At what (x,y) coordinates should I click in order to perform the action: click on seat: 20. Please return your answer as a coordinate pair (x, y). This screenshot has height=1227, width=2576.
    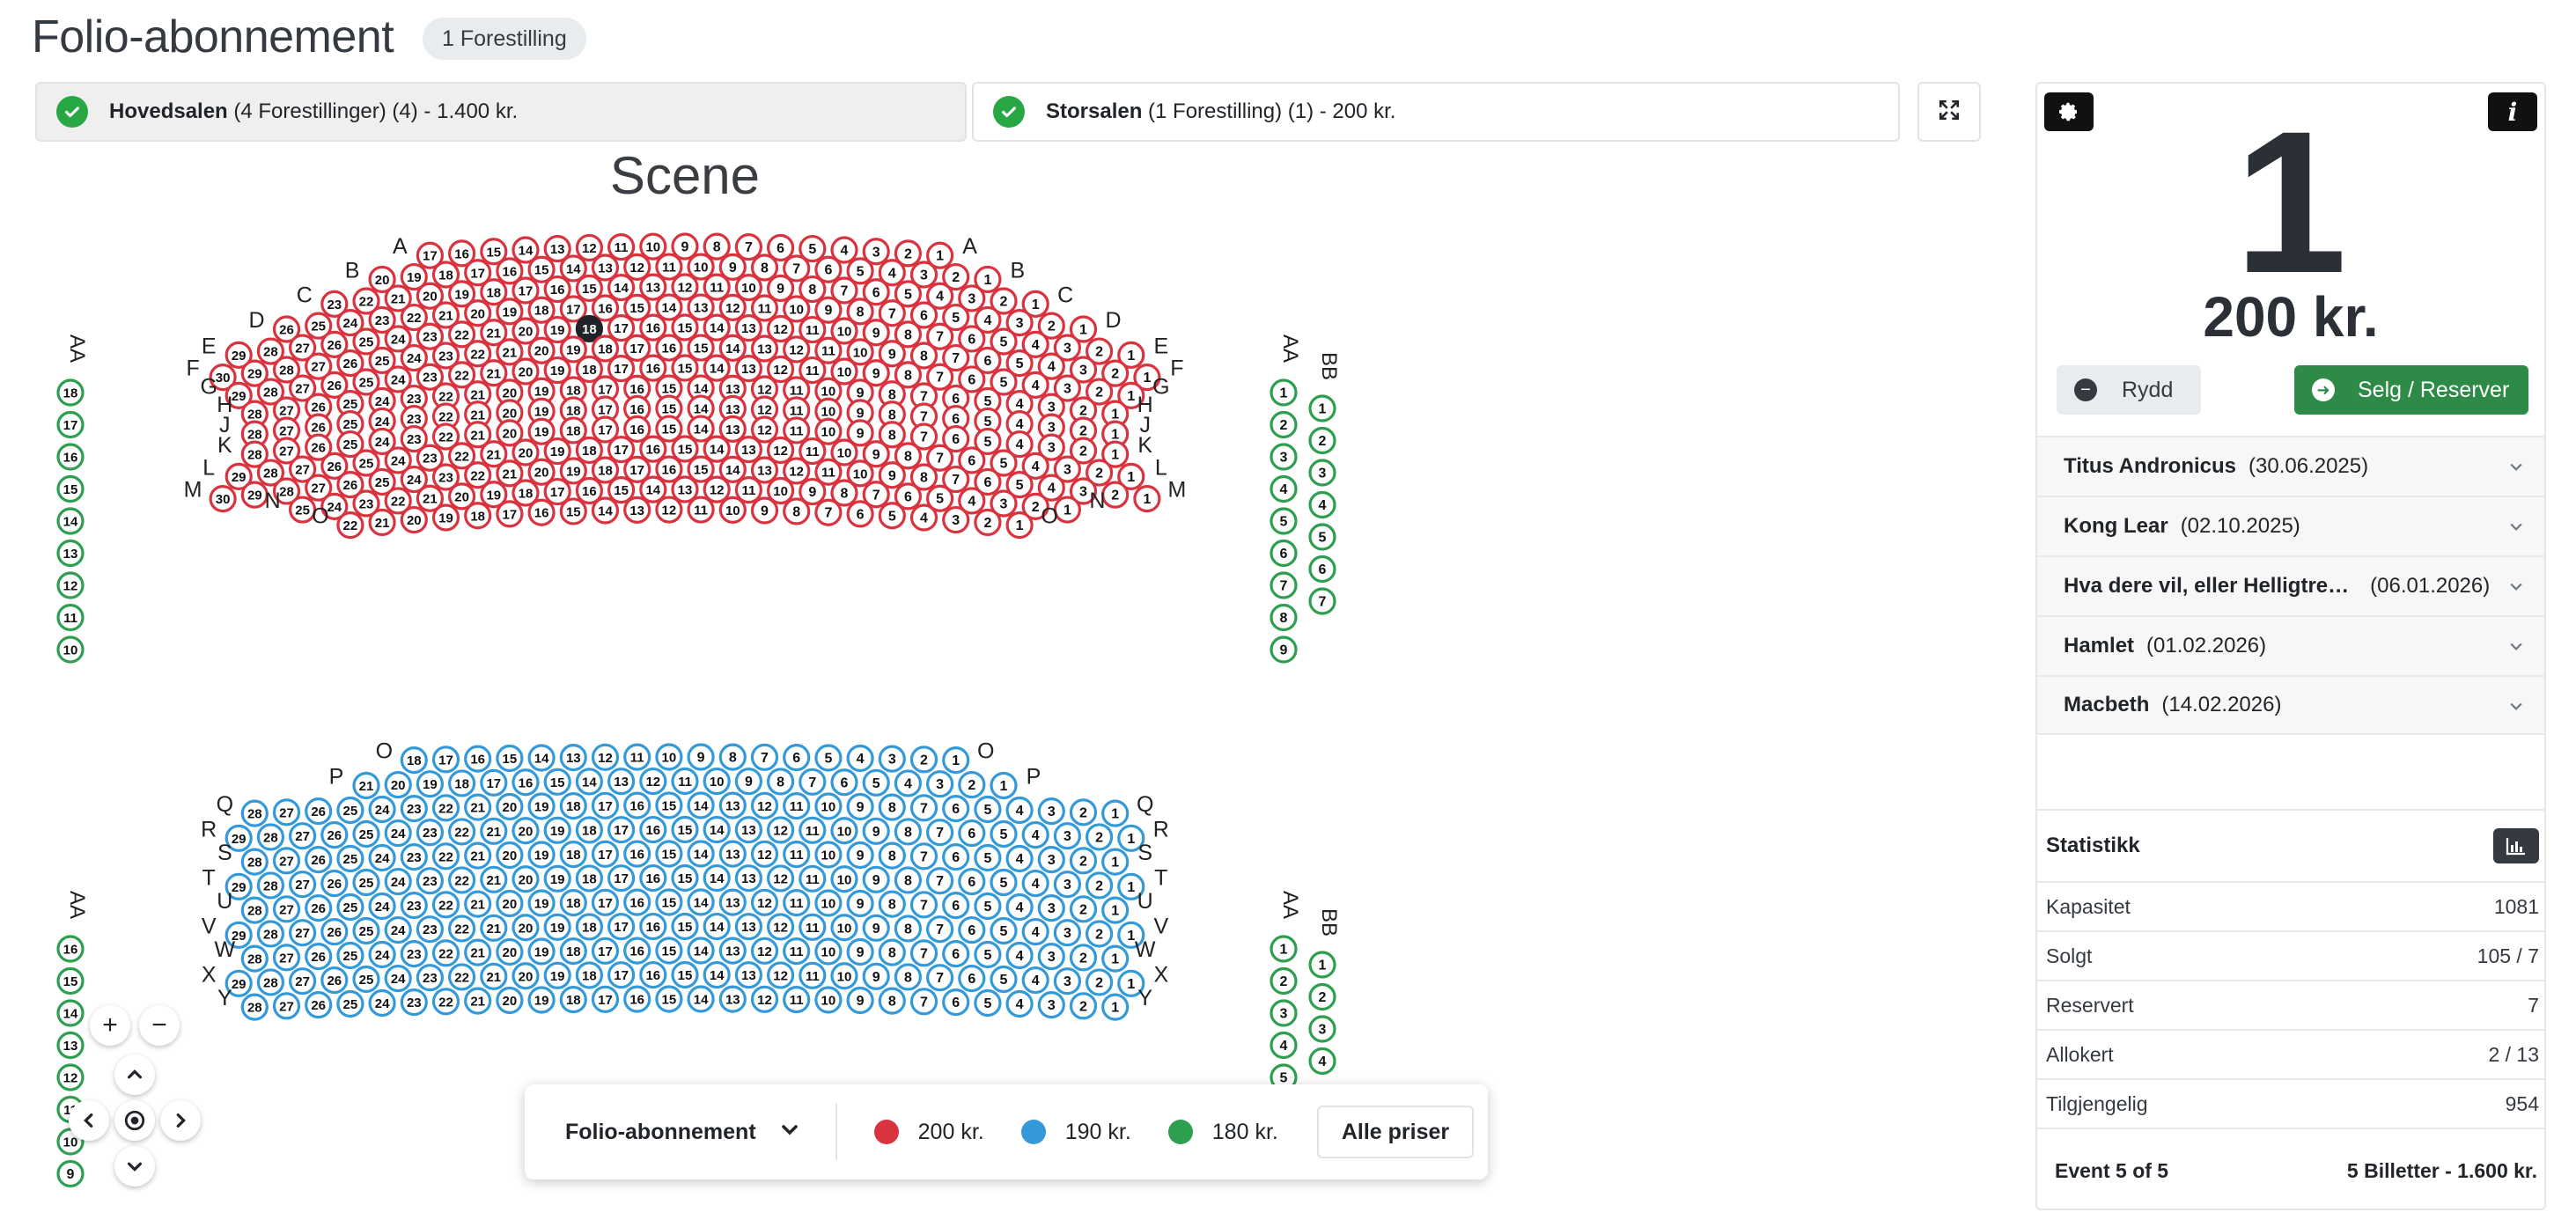
    Looking at the image, I should click on (510, 856).